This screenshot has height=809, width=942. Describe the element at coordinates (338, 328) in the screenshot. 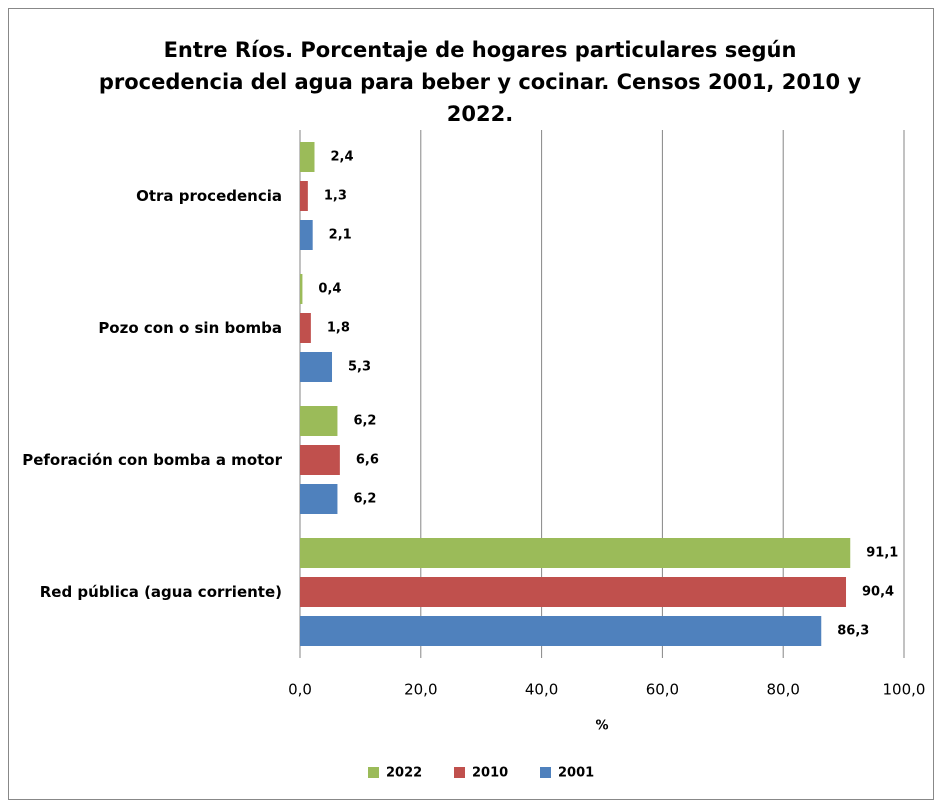

I see `data-label: 1,8` at that location.